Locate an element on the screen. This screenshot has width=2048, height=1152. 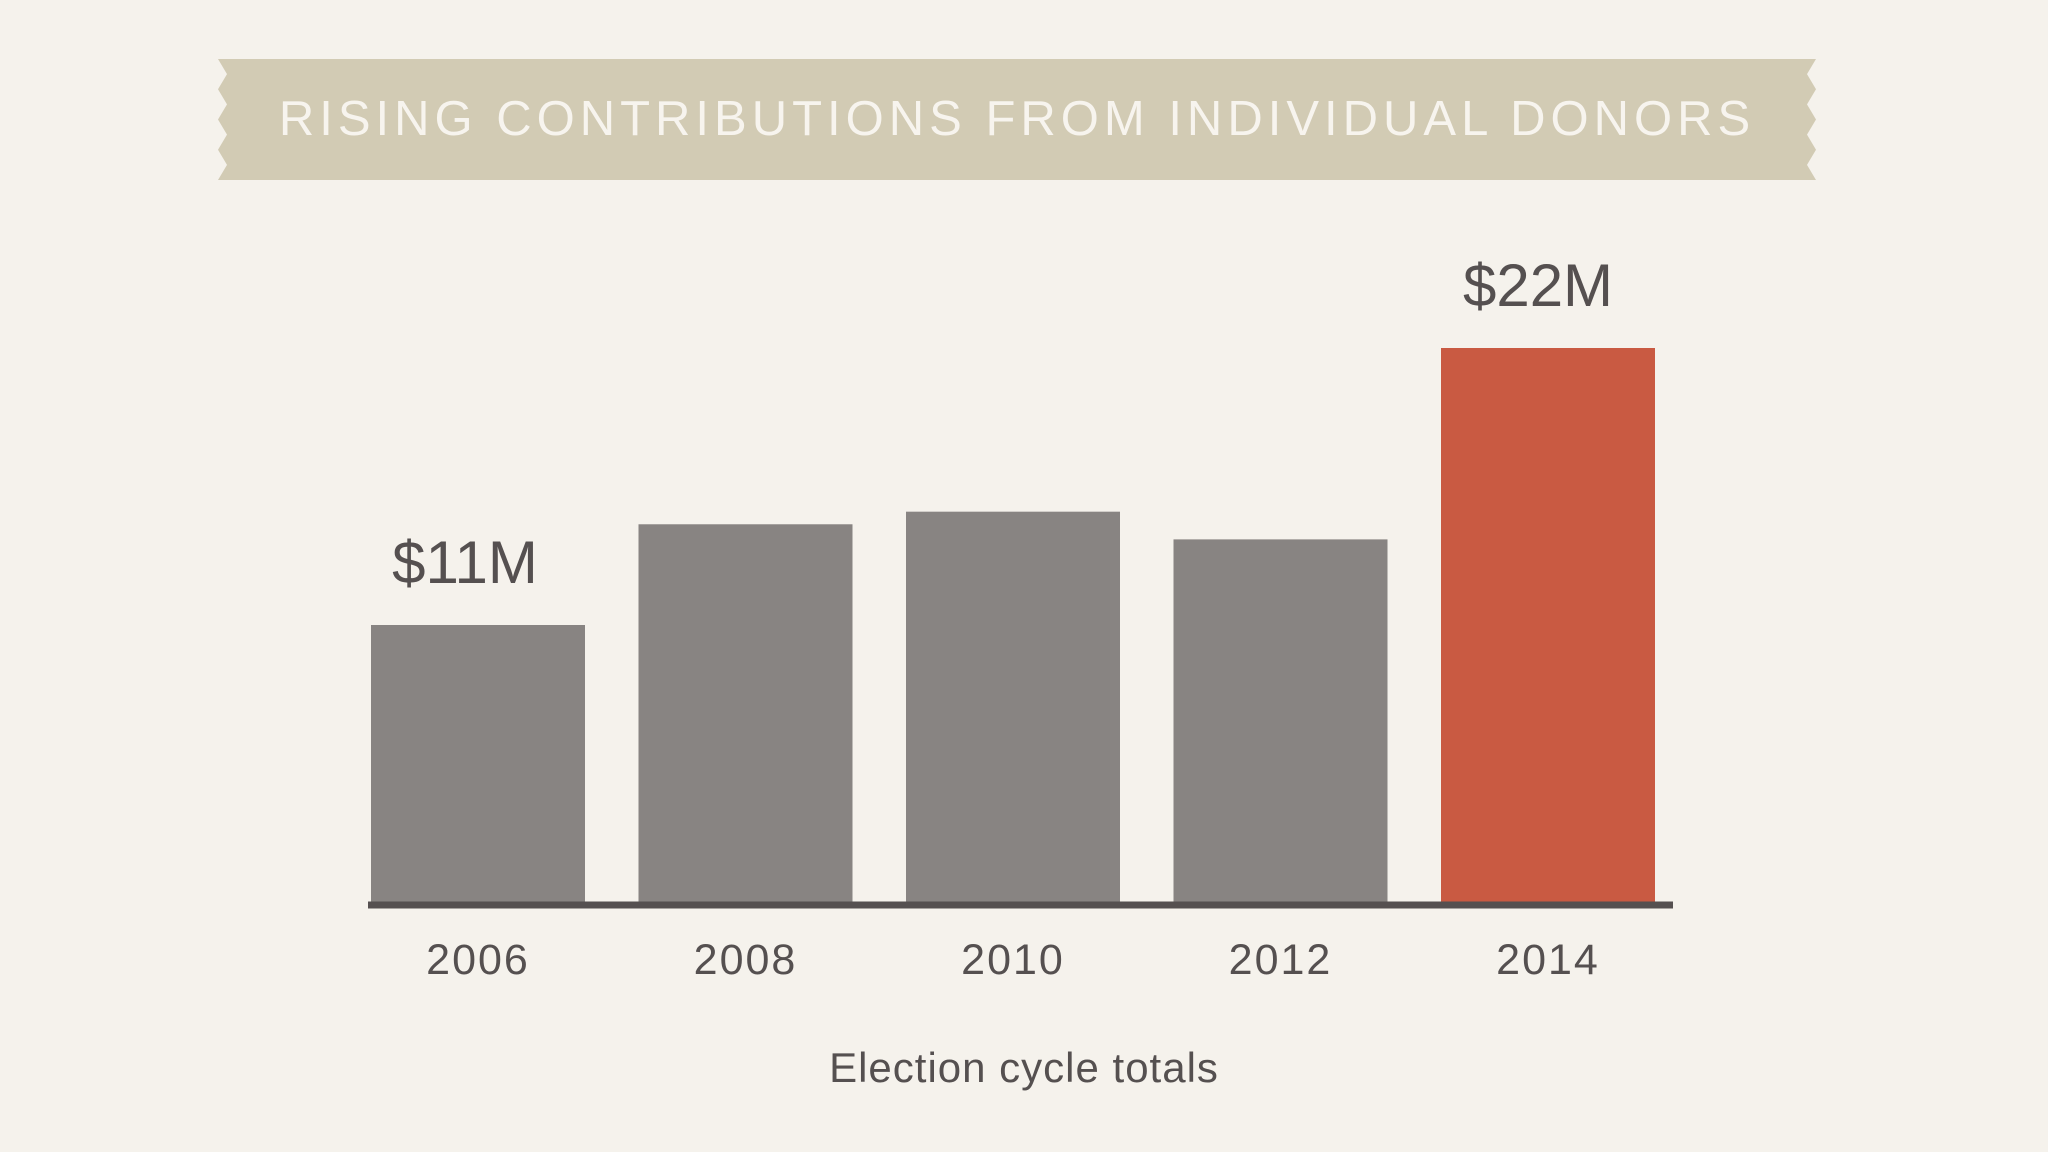
bar-2014 is located at coordinates (1548, 625).